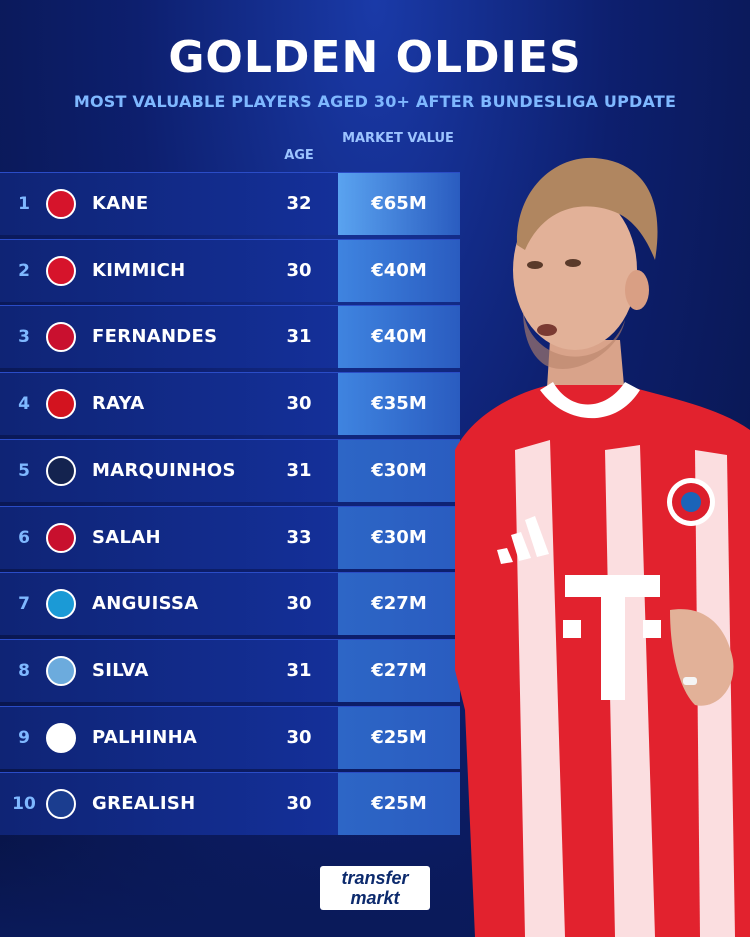 The width and height of the screenshot is (750, 937). I want to click on row-rank: 10, so click(24, 804).